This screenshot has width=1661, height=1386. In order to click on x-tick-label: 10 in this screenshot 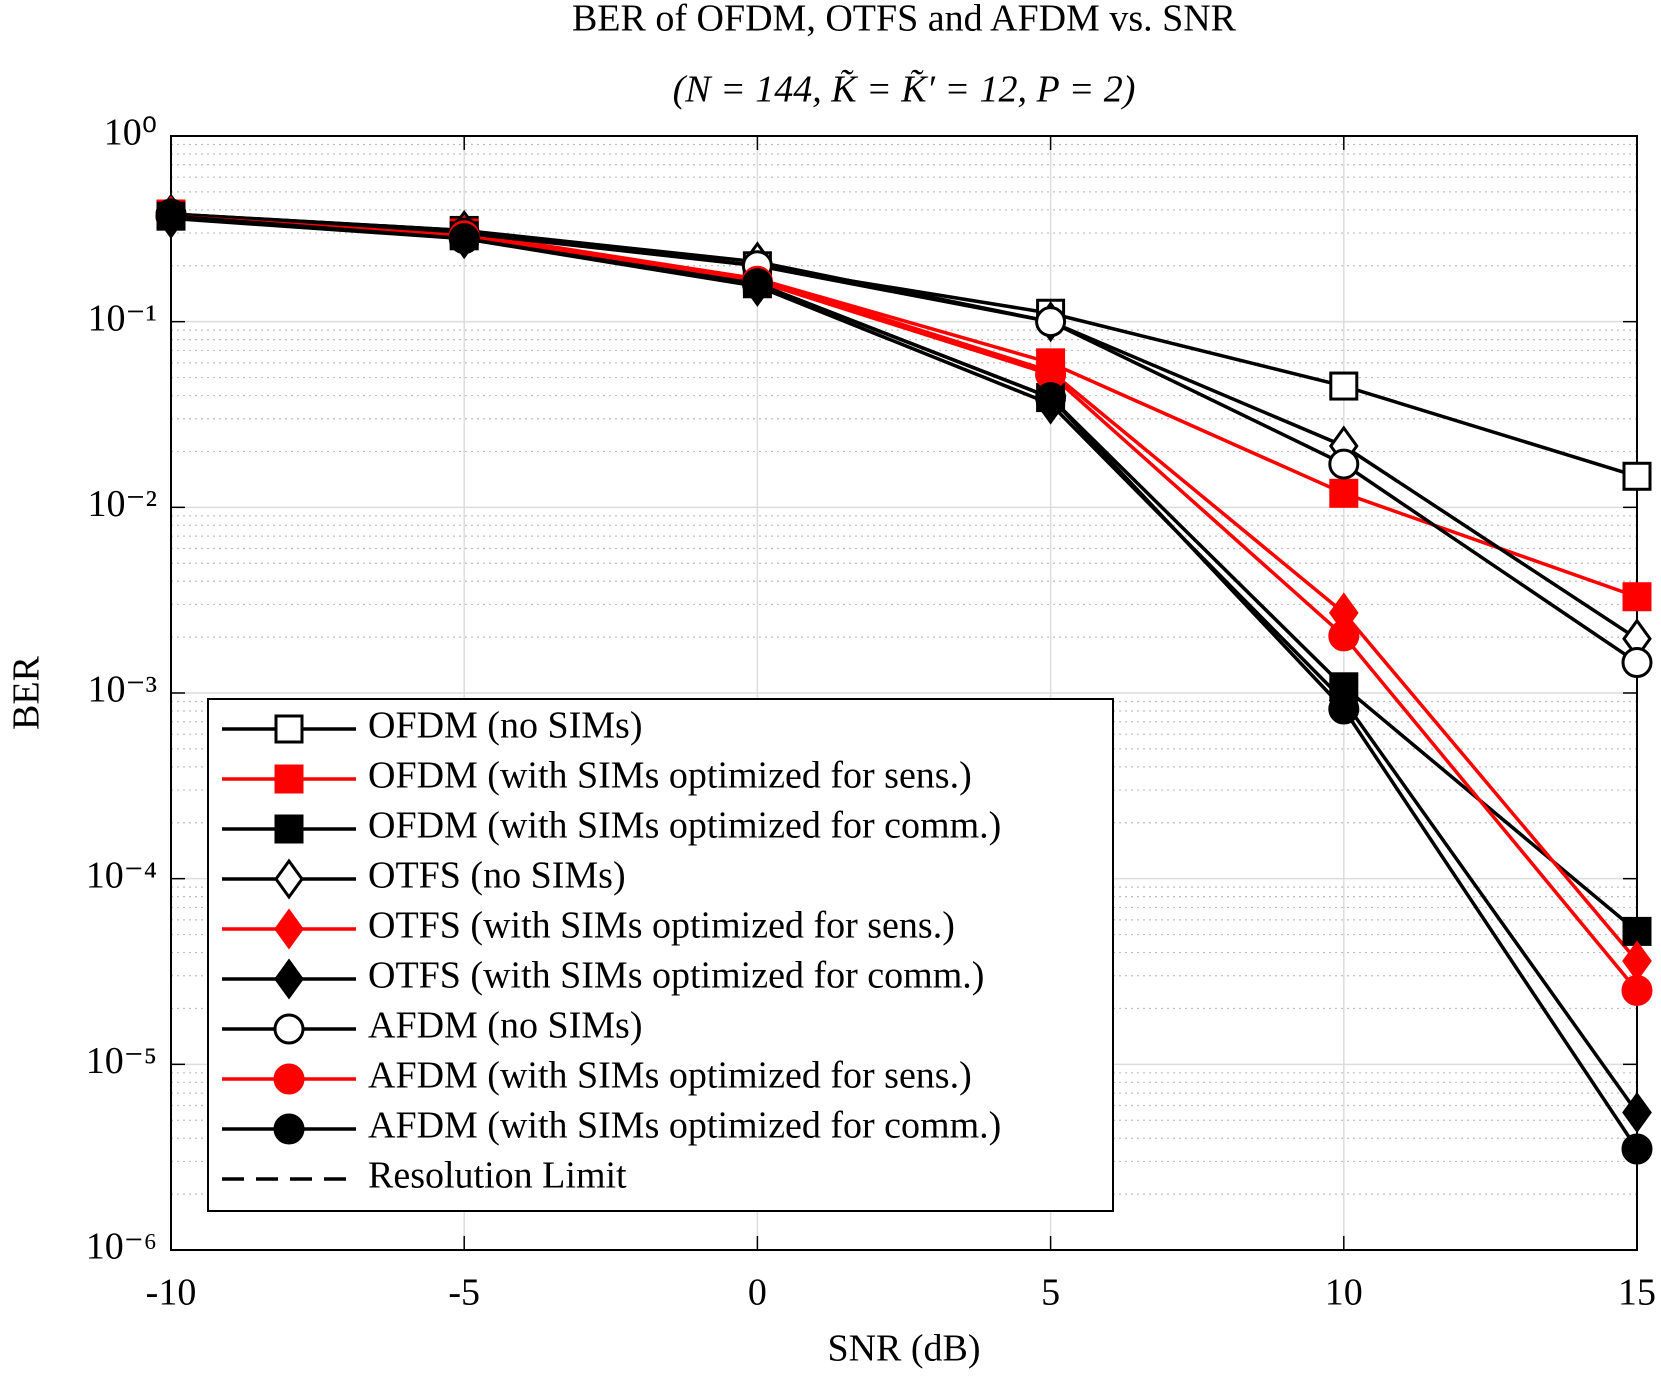, I will do `click(1344, 1293)`.